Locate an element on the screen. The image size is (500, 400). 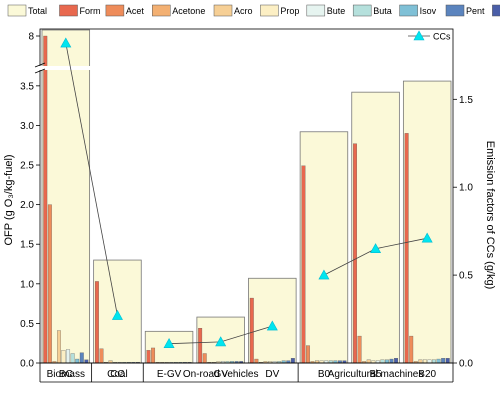
legend-label: CCs is located at coordinates (442, 37).